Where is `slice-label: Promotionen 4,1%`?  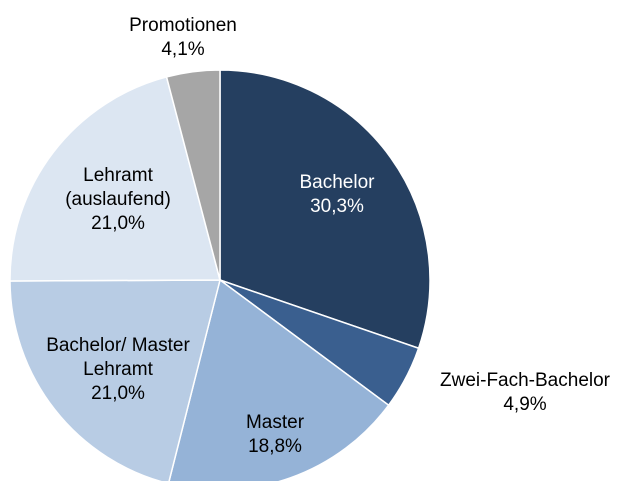 slice-label: Promotionen 4,1% is located at coordinates (183, 38).